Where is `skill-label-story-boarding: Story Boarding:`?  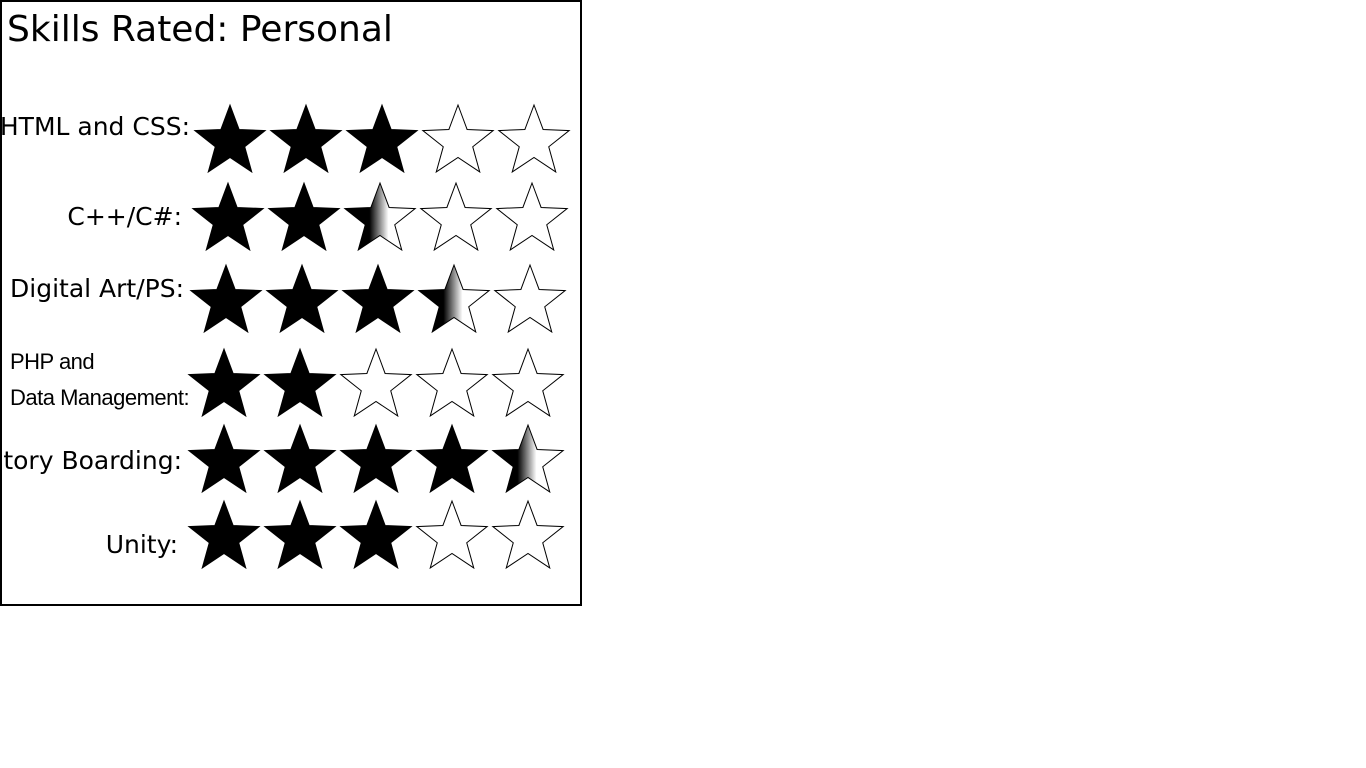 skill-label-story-boarding: Story Boarding: is located at coordinates (91, 460).